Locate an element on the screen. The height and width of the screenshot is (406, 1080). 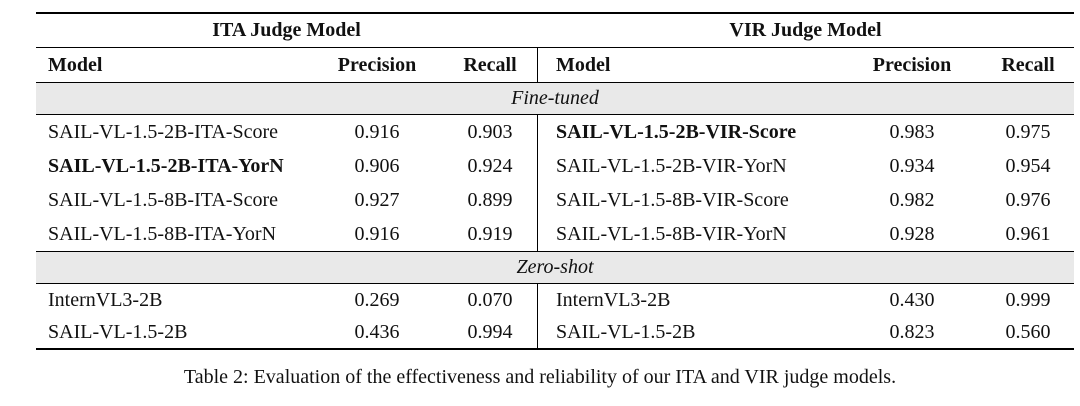
model-cell: SAIL-VL-1.5-2B-ITA-Score is located at coordinates (163, 131).